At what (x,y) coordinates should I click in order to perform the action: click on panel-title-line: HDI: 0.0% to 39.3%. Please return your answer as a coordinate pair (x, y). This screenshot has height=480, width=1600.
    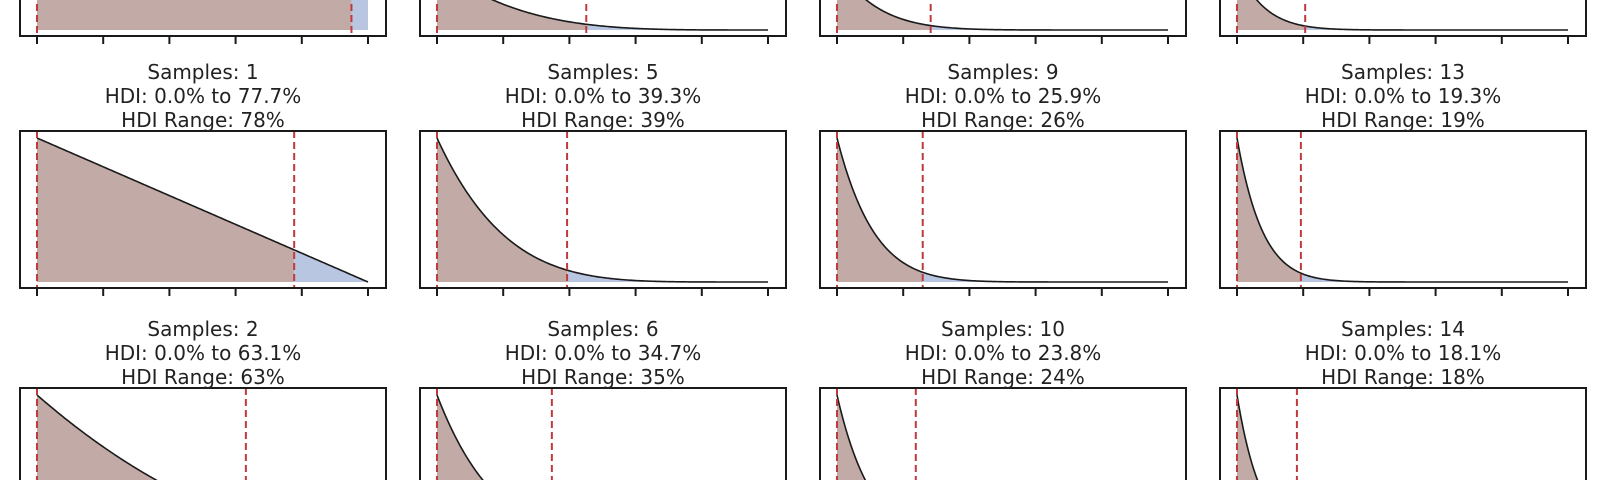
    Looking at the image, I should click on (603, 96).